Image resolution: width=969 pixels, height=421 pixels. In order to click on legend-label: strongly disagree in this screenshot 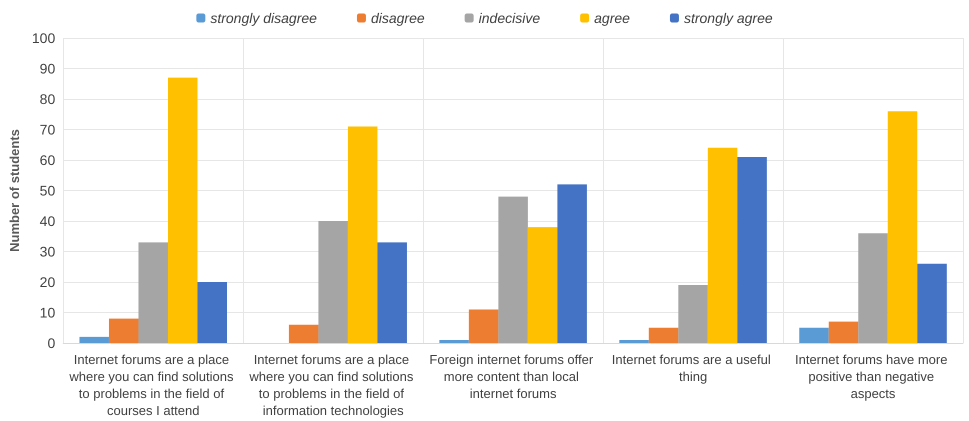, I will do `click(264, 18)`.